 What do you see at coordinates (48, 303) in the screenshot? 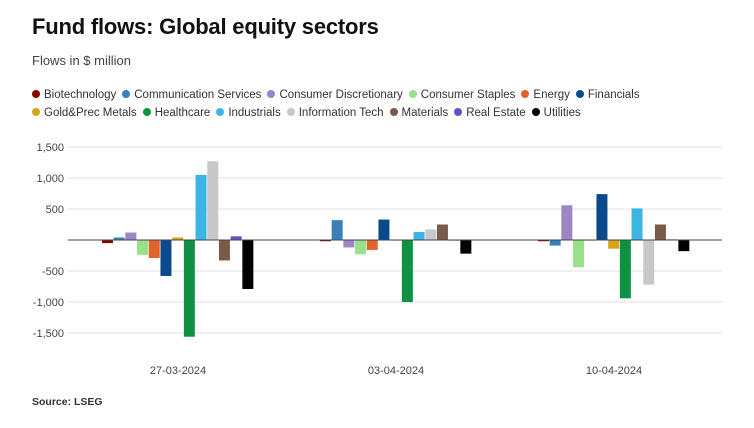
I see `y-tick-label: -1,000` at bounding box center [48, 303].